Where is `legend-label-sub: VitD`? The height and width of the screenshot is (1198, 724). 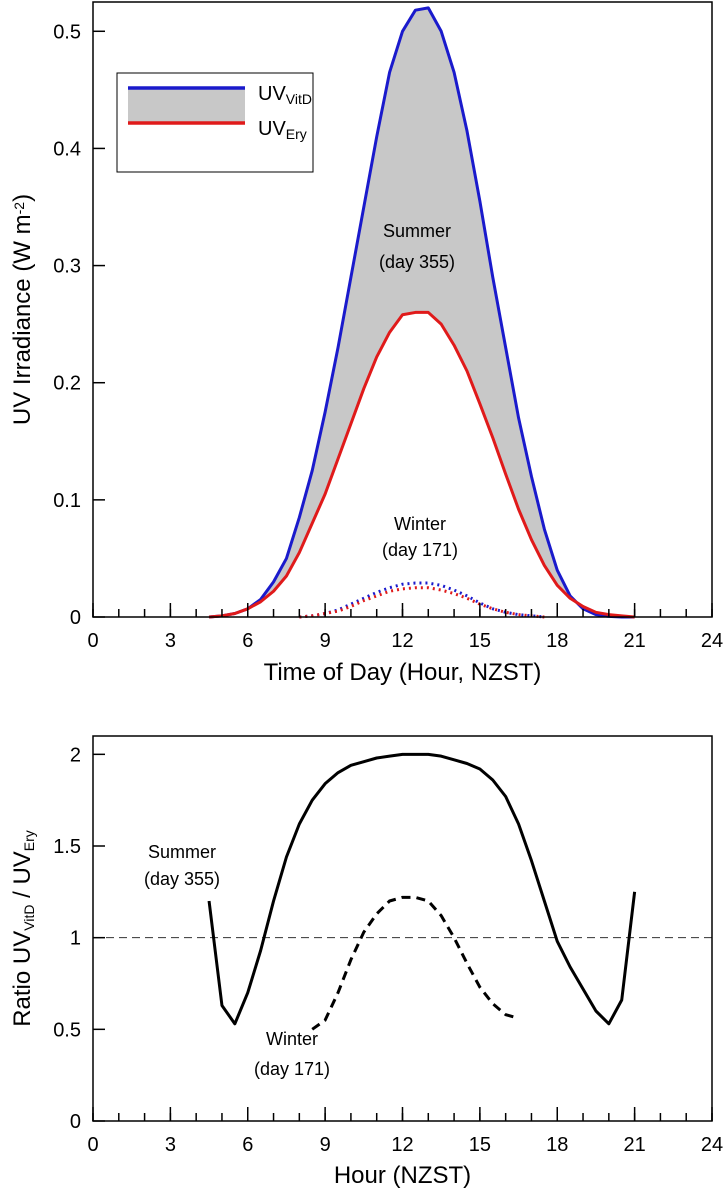
legend-label-sub: VitD is located at coordinates (299, 99).